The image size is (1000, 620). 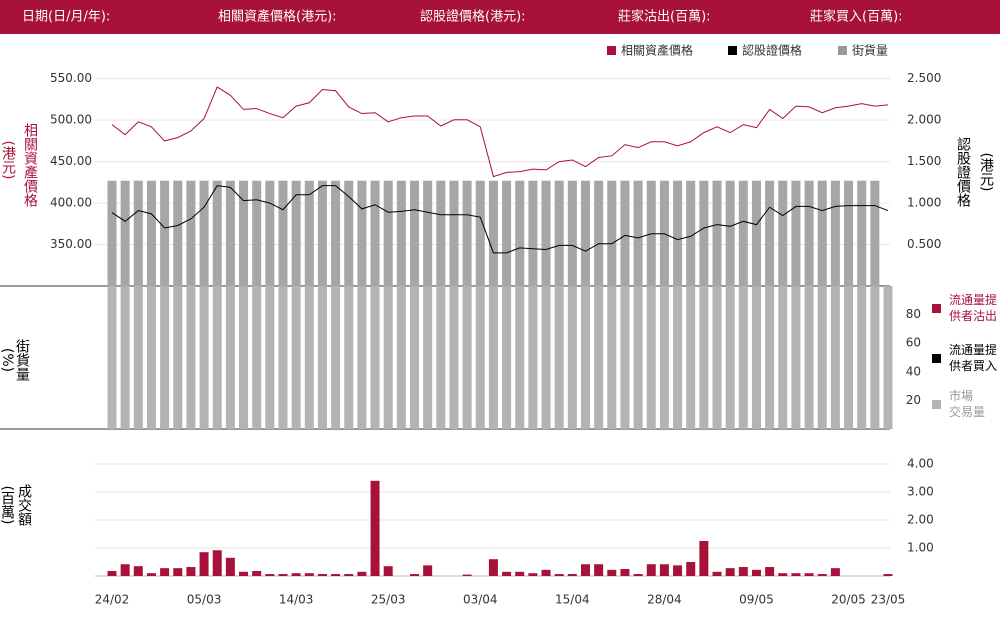 I want to click on y-tick-label: 500.00, so click(x=71, y=120).